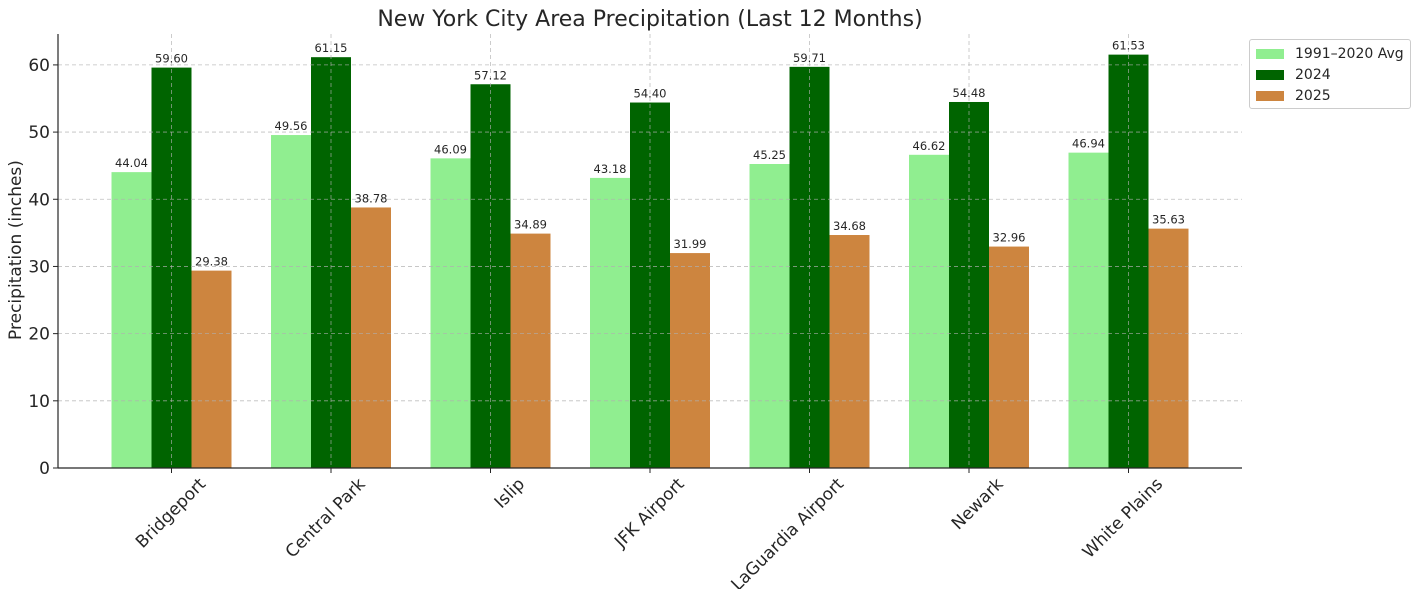 The width and height of the screenshot is (1417, 589). I want to click on bar-value-label: 45.25, so click(769, 155).